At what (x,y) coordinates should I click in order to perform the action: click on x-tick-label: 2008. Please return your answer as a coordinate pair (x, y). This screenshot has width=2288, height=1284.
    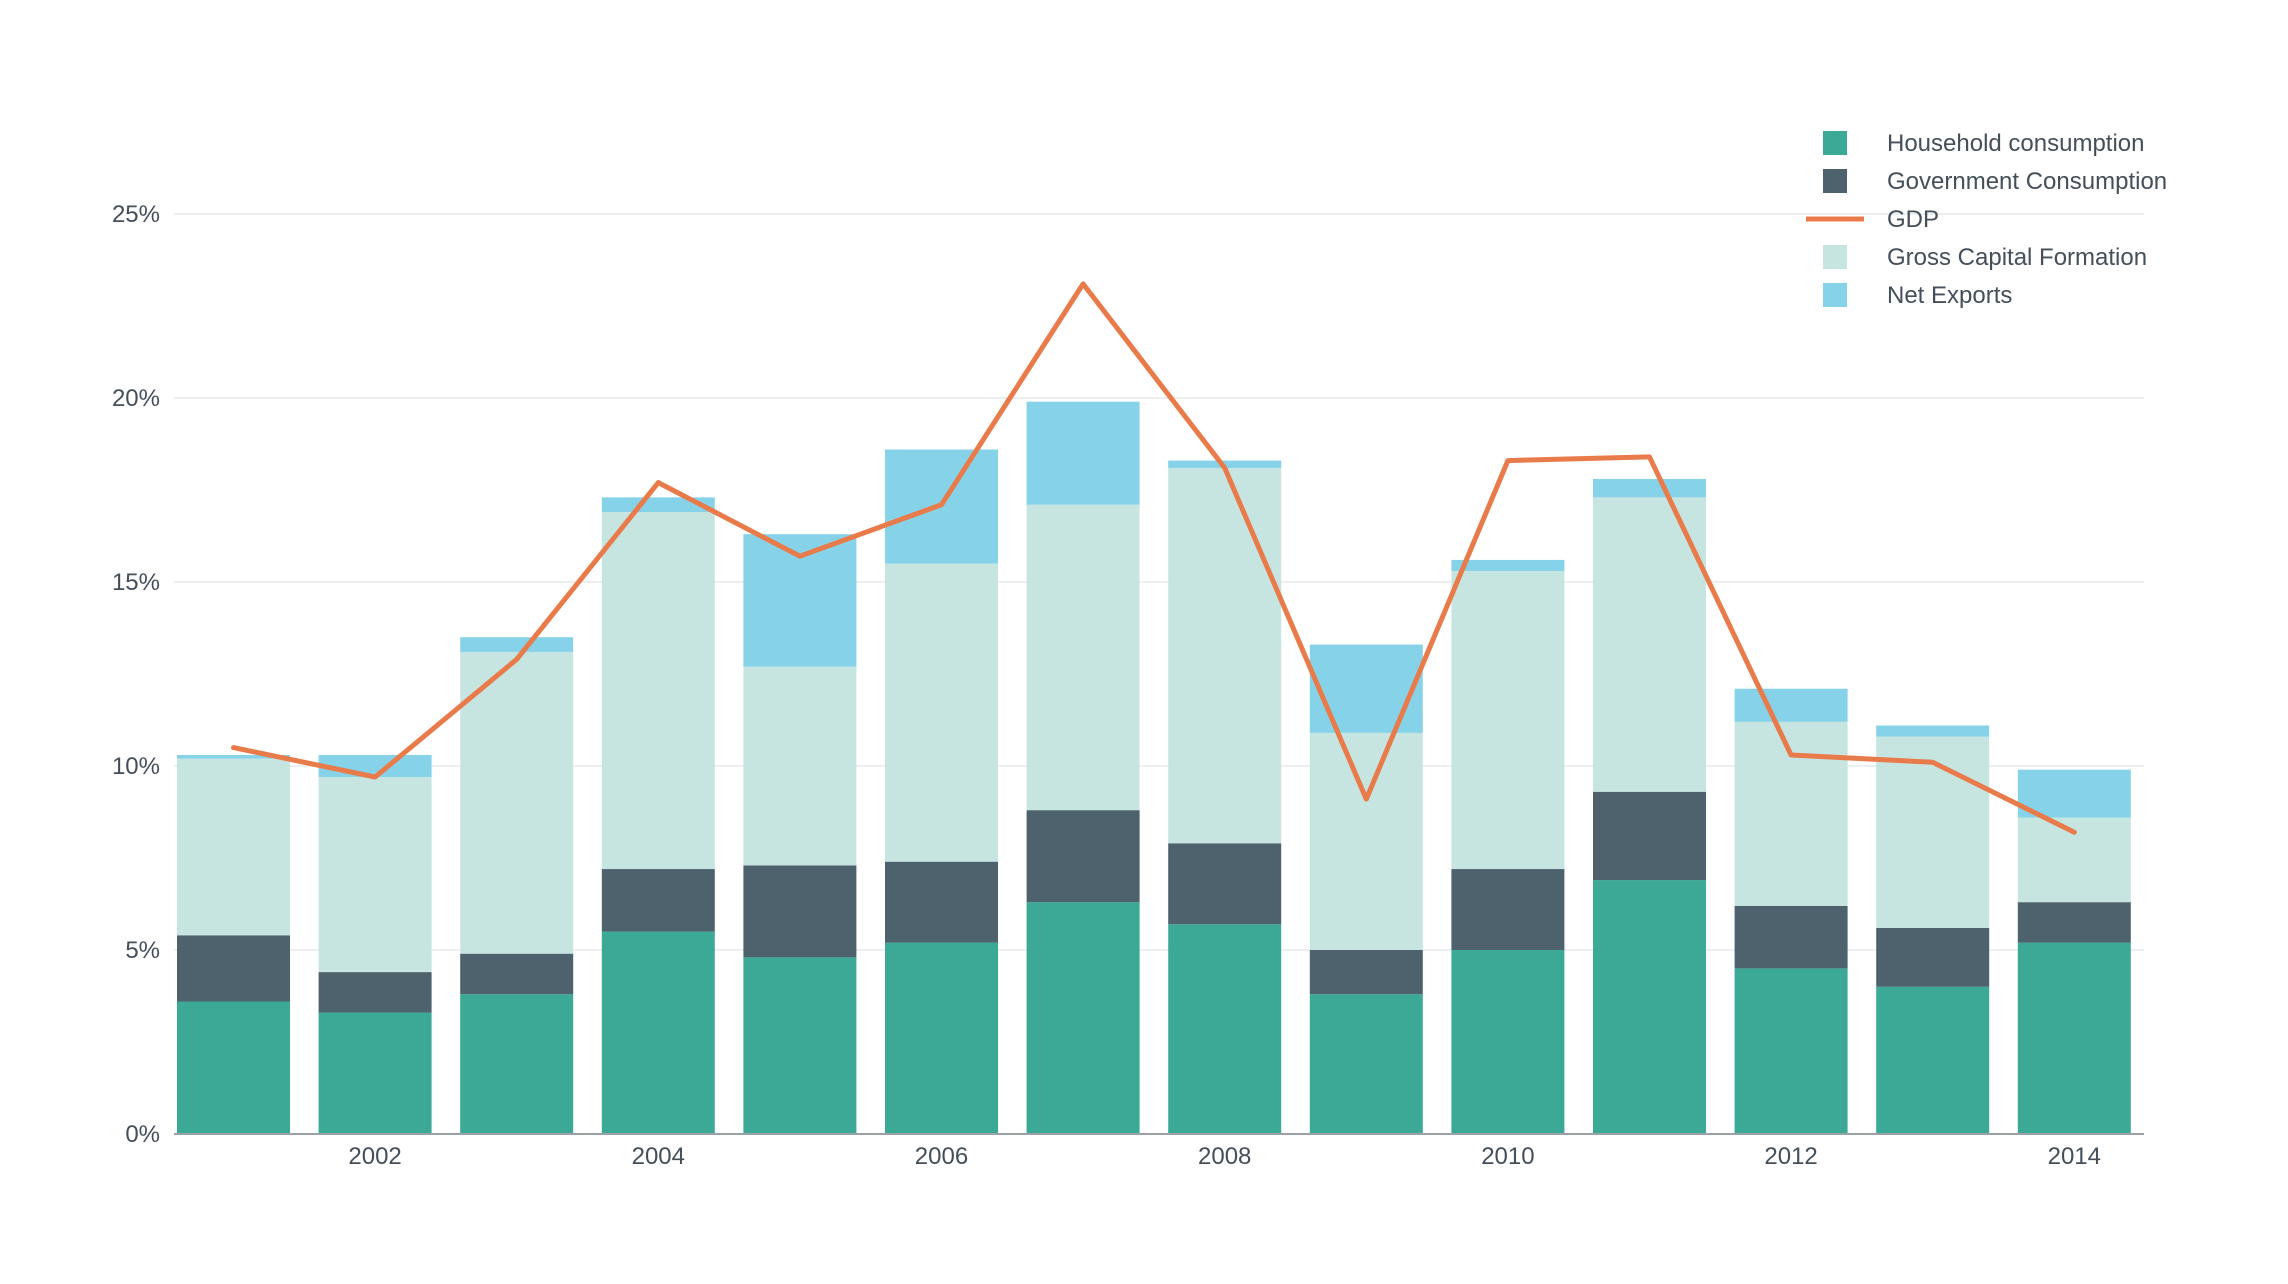
    Looking at the image, I should click on (1224, 1156).